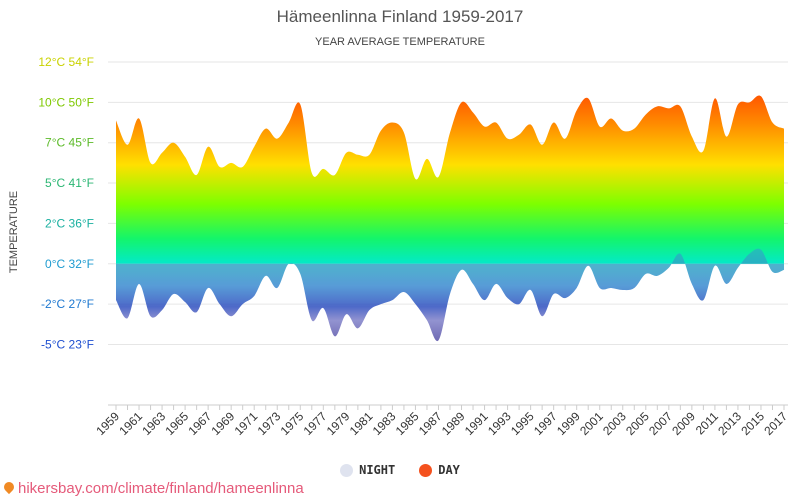 This screenshot has width=800, height=500. What do you see at coordinates (315, 423) in the screenshot?
I see `x-tick-label: 1977` at bounding box center [315, 423].